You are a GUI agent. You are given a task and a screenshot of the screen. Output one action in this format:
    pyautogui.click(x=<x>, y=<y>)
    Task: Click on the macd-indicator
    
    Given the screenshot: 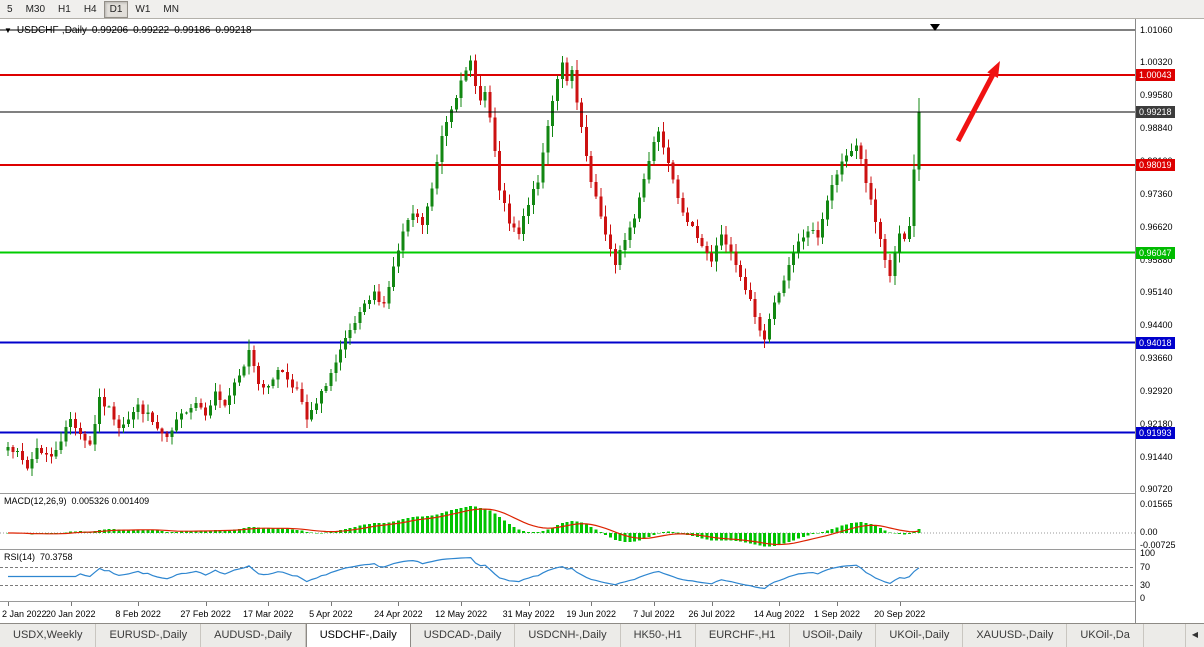 What is the action you would take?
    pyautogui.click(x=567, y=522)
    